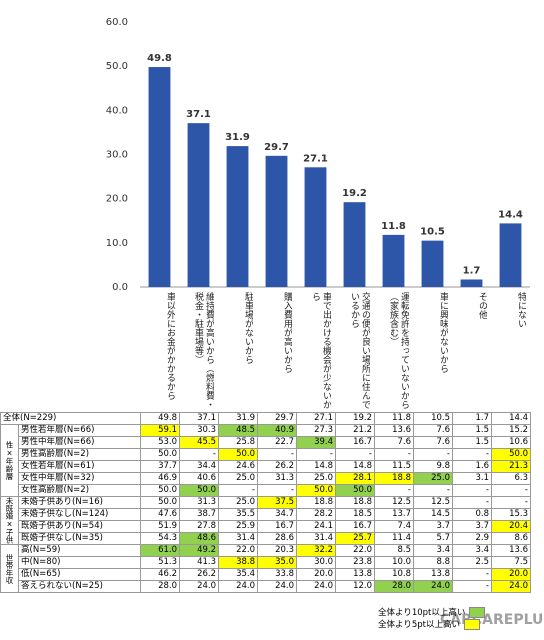 The width and height of the screenshot is (544, 640). What do you see at coordinates (159, 58) in the screenshot?
I see `value-label: 49.8` at bounding box center [159, 58].